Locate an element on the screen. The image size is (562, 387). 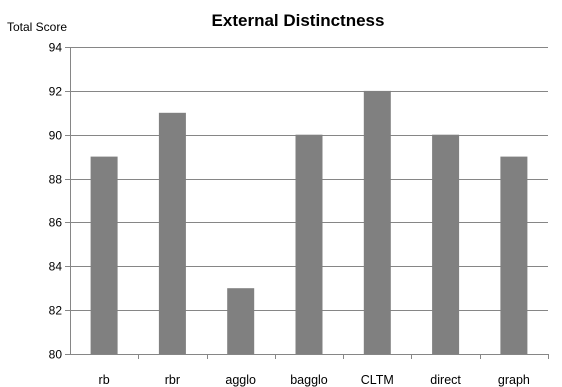
chart-title: External Distinctness is located at coordinates (298, 20).